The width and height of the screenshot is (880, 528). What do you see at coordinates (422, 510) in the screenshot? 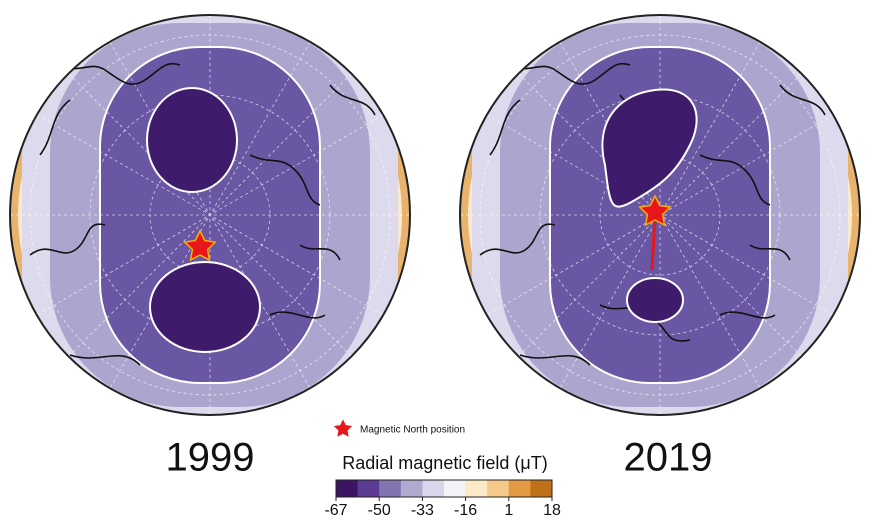
I see `colorbar-tick-label: -33` at bounding box center [422, 510].